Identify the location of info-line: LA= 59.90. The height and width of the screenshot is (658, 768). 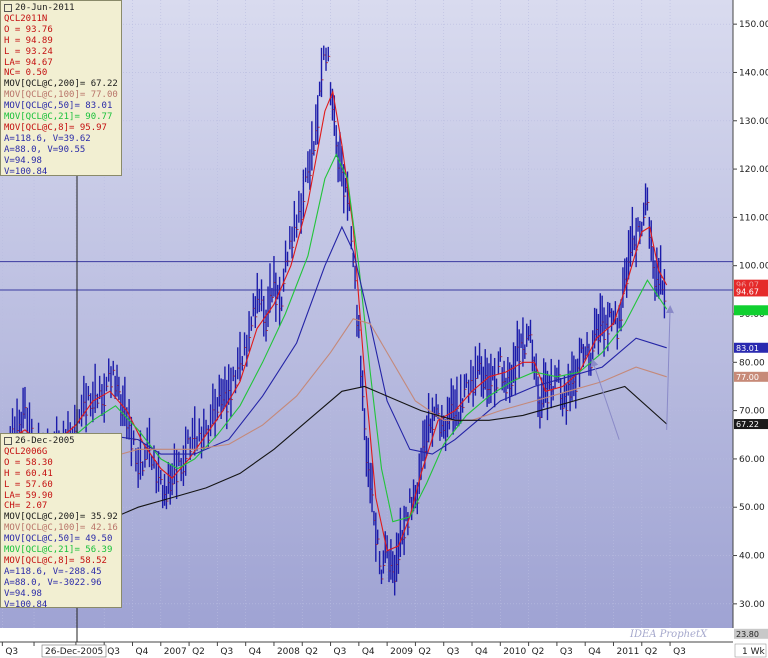
(28, 495).